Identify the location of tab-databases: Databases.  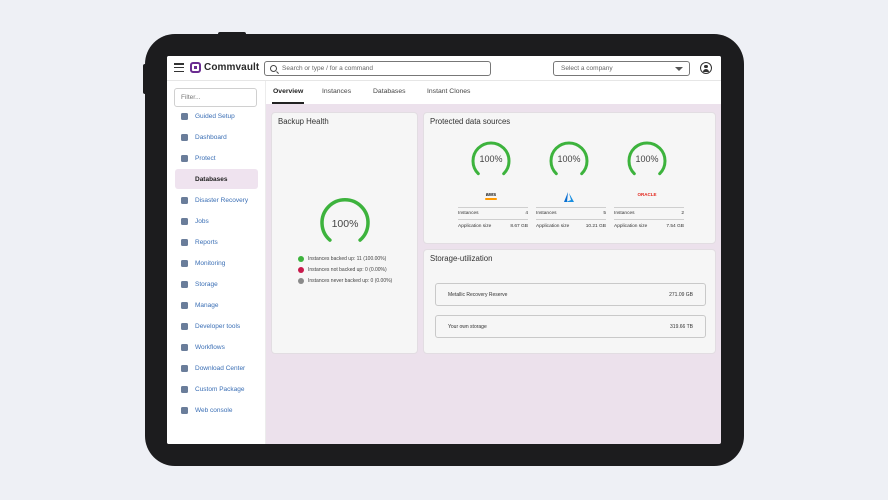
(389, 91).